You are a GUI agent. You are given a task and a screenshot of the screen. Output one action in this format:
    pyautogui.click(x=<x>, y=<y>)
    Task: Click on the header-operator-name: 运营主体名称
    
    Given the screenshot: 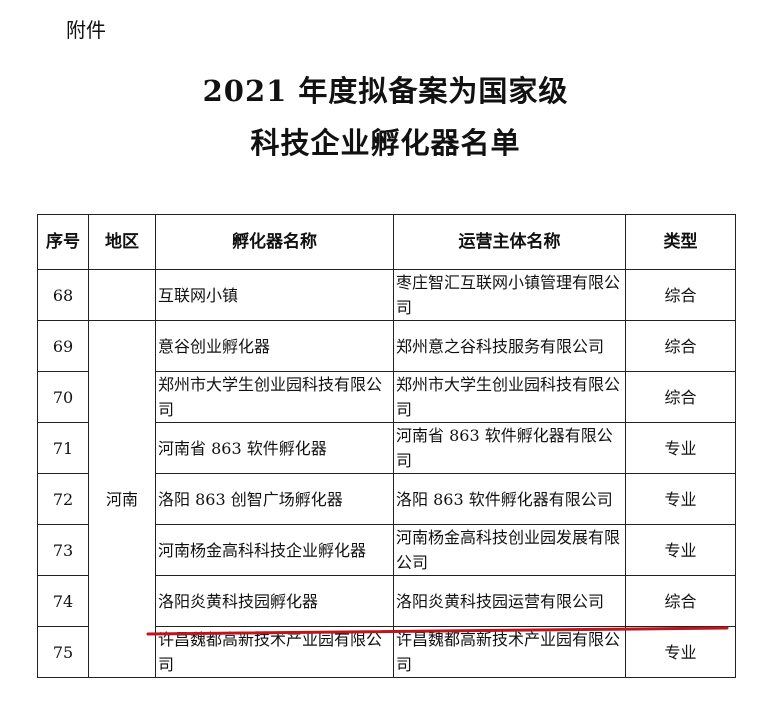 What is the action you would take?
    pyautogui.click(x=509, y=242)
    